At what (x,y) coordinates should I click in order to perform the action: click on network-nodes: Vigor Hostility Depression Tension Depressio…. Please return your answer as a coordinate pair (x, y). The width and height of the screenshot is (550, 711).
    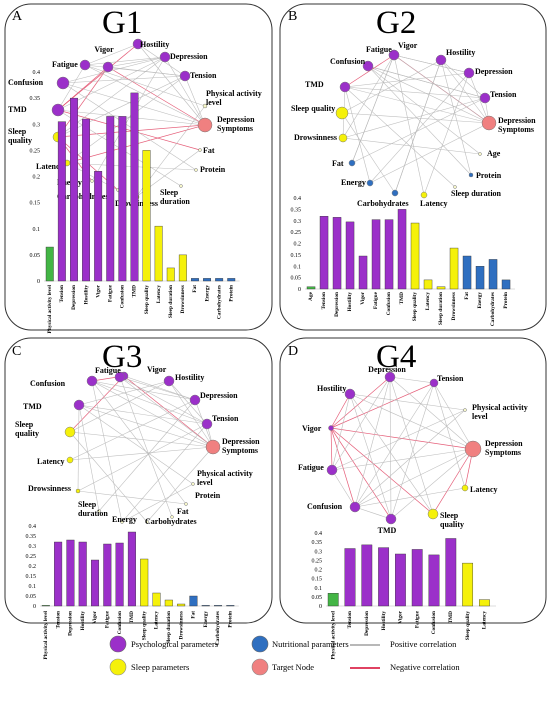
    Looking at the image, I should click on (137, 445).